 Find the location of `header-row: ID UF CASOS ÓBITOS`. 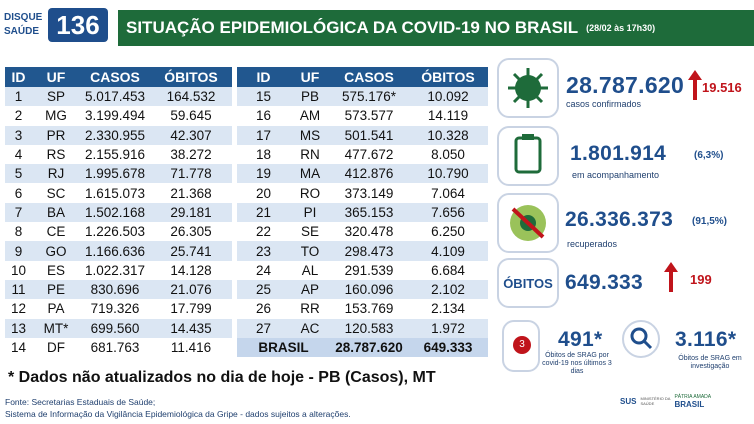

header-row: ID UF CASOS ÓBITOS is located at coordinates (362, 77).